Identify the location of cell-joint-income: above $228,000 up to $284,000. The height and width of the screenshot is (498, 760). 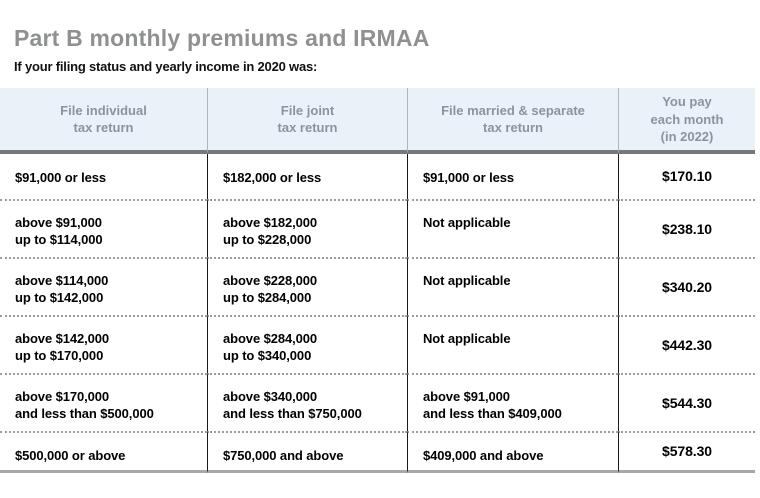
(307, 286).